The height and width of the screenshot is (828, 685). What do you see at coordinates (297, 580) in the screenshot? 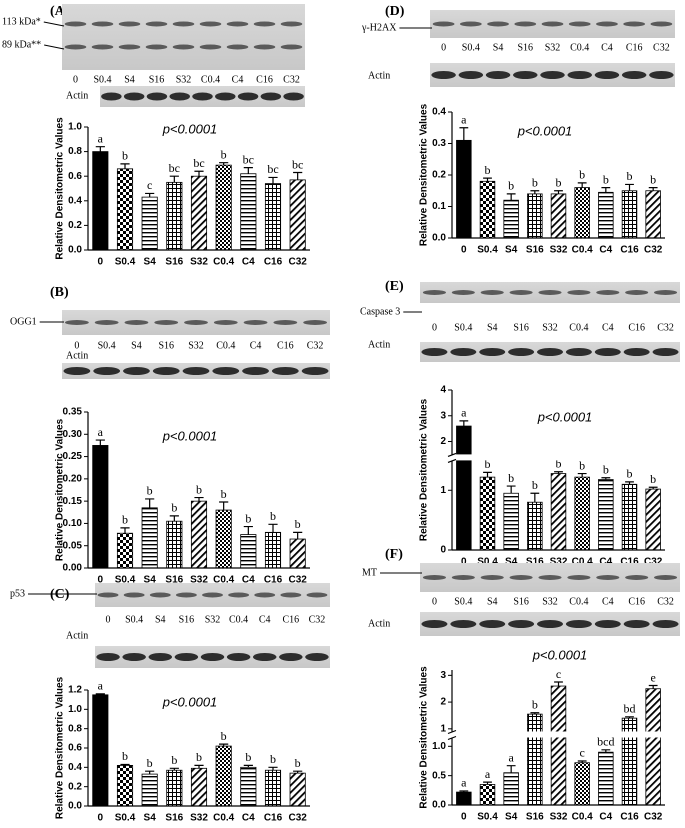
I see `x-tick-label: C32` at bounding box center [297, 580].